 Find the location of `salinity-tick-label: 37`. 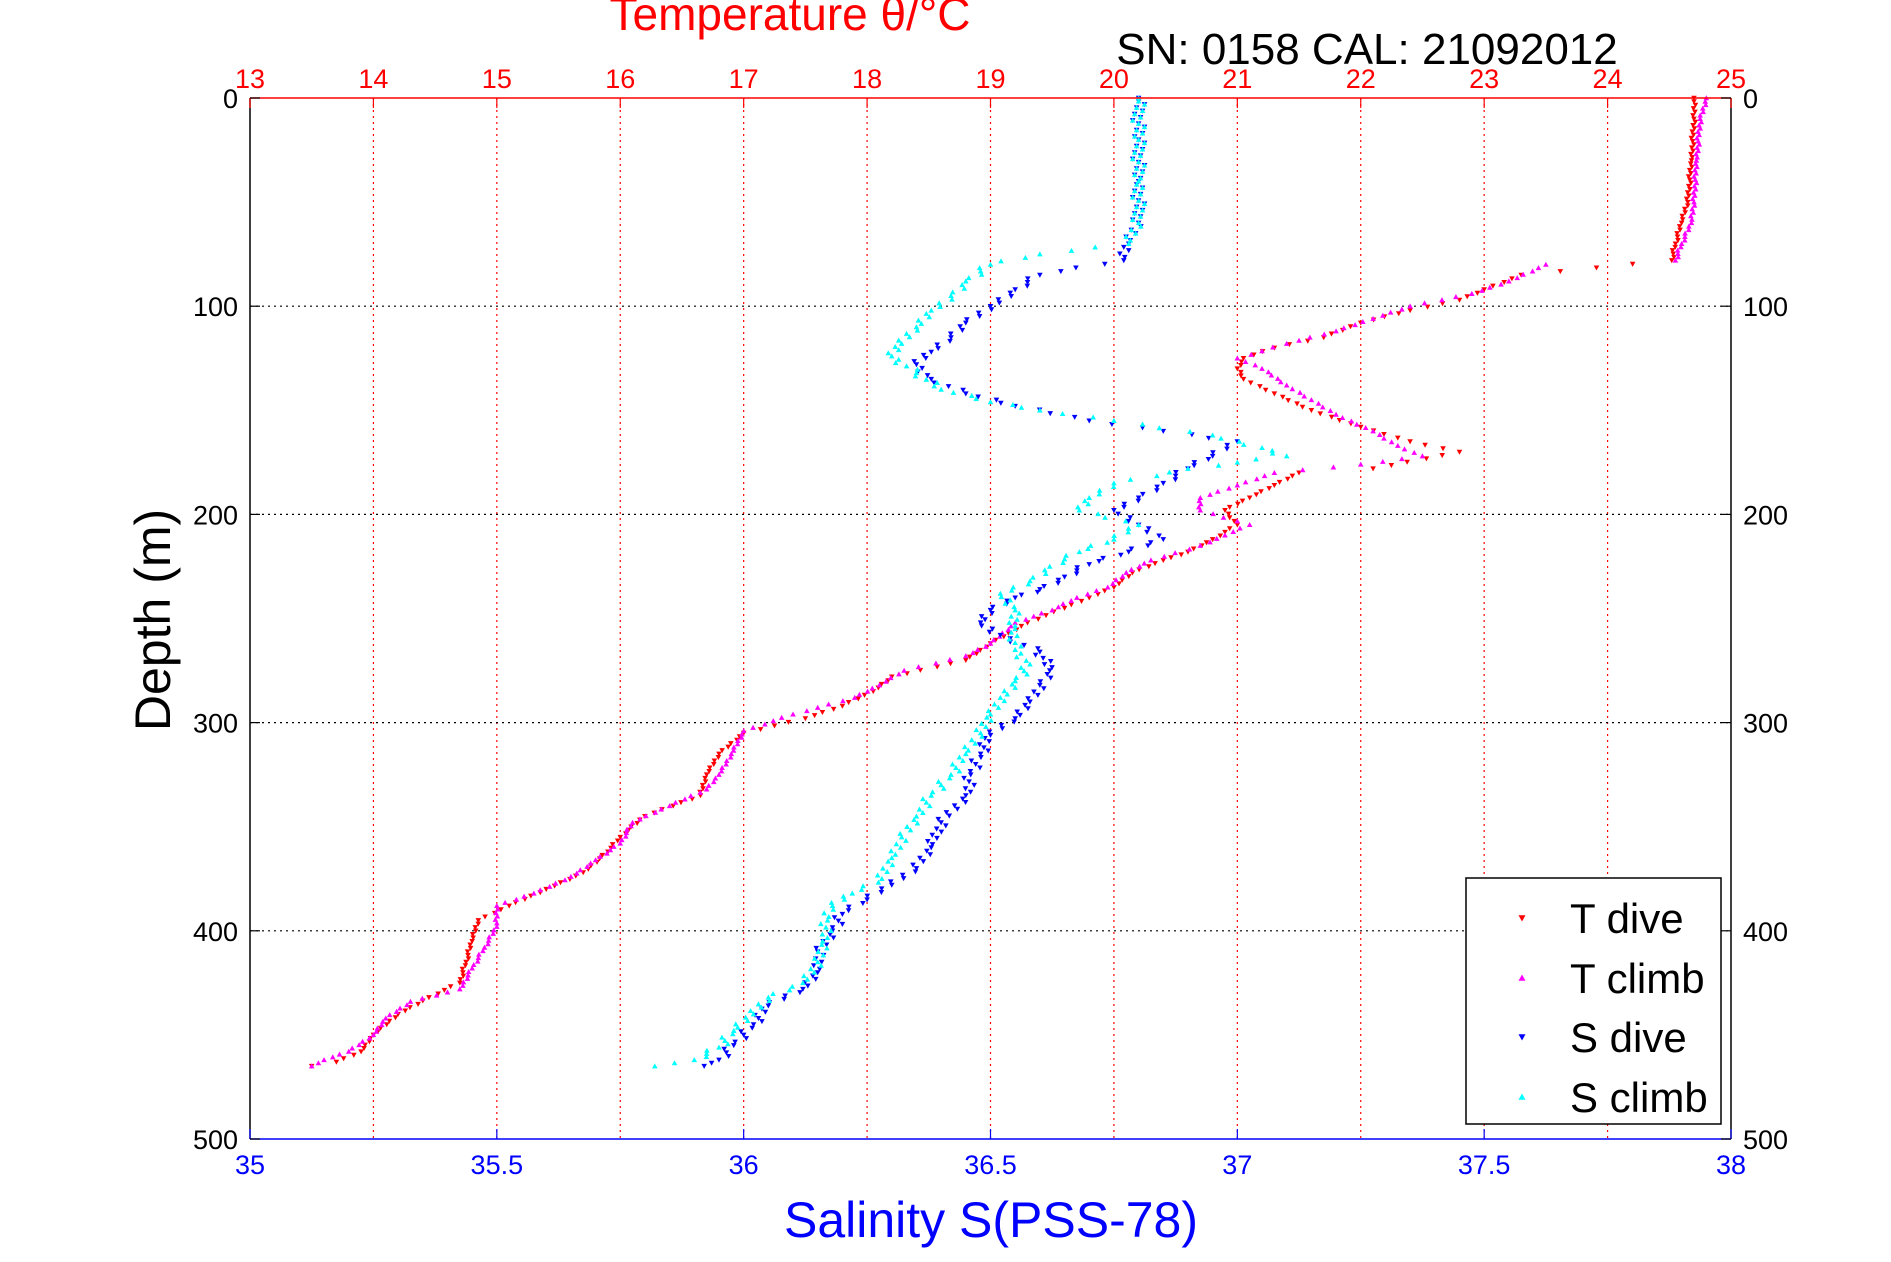

salinity-tick-label: 37 is located at coordinates (1237, 1165).